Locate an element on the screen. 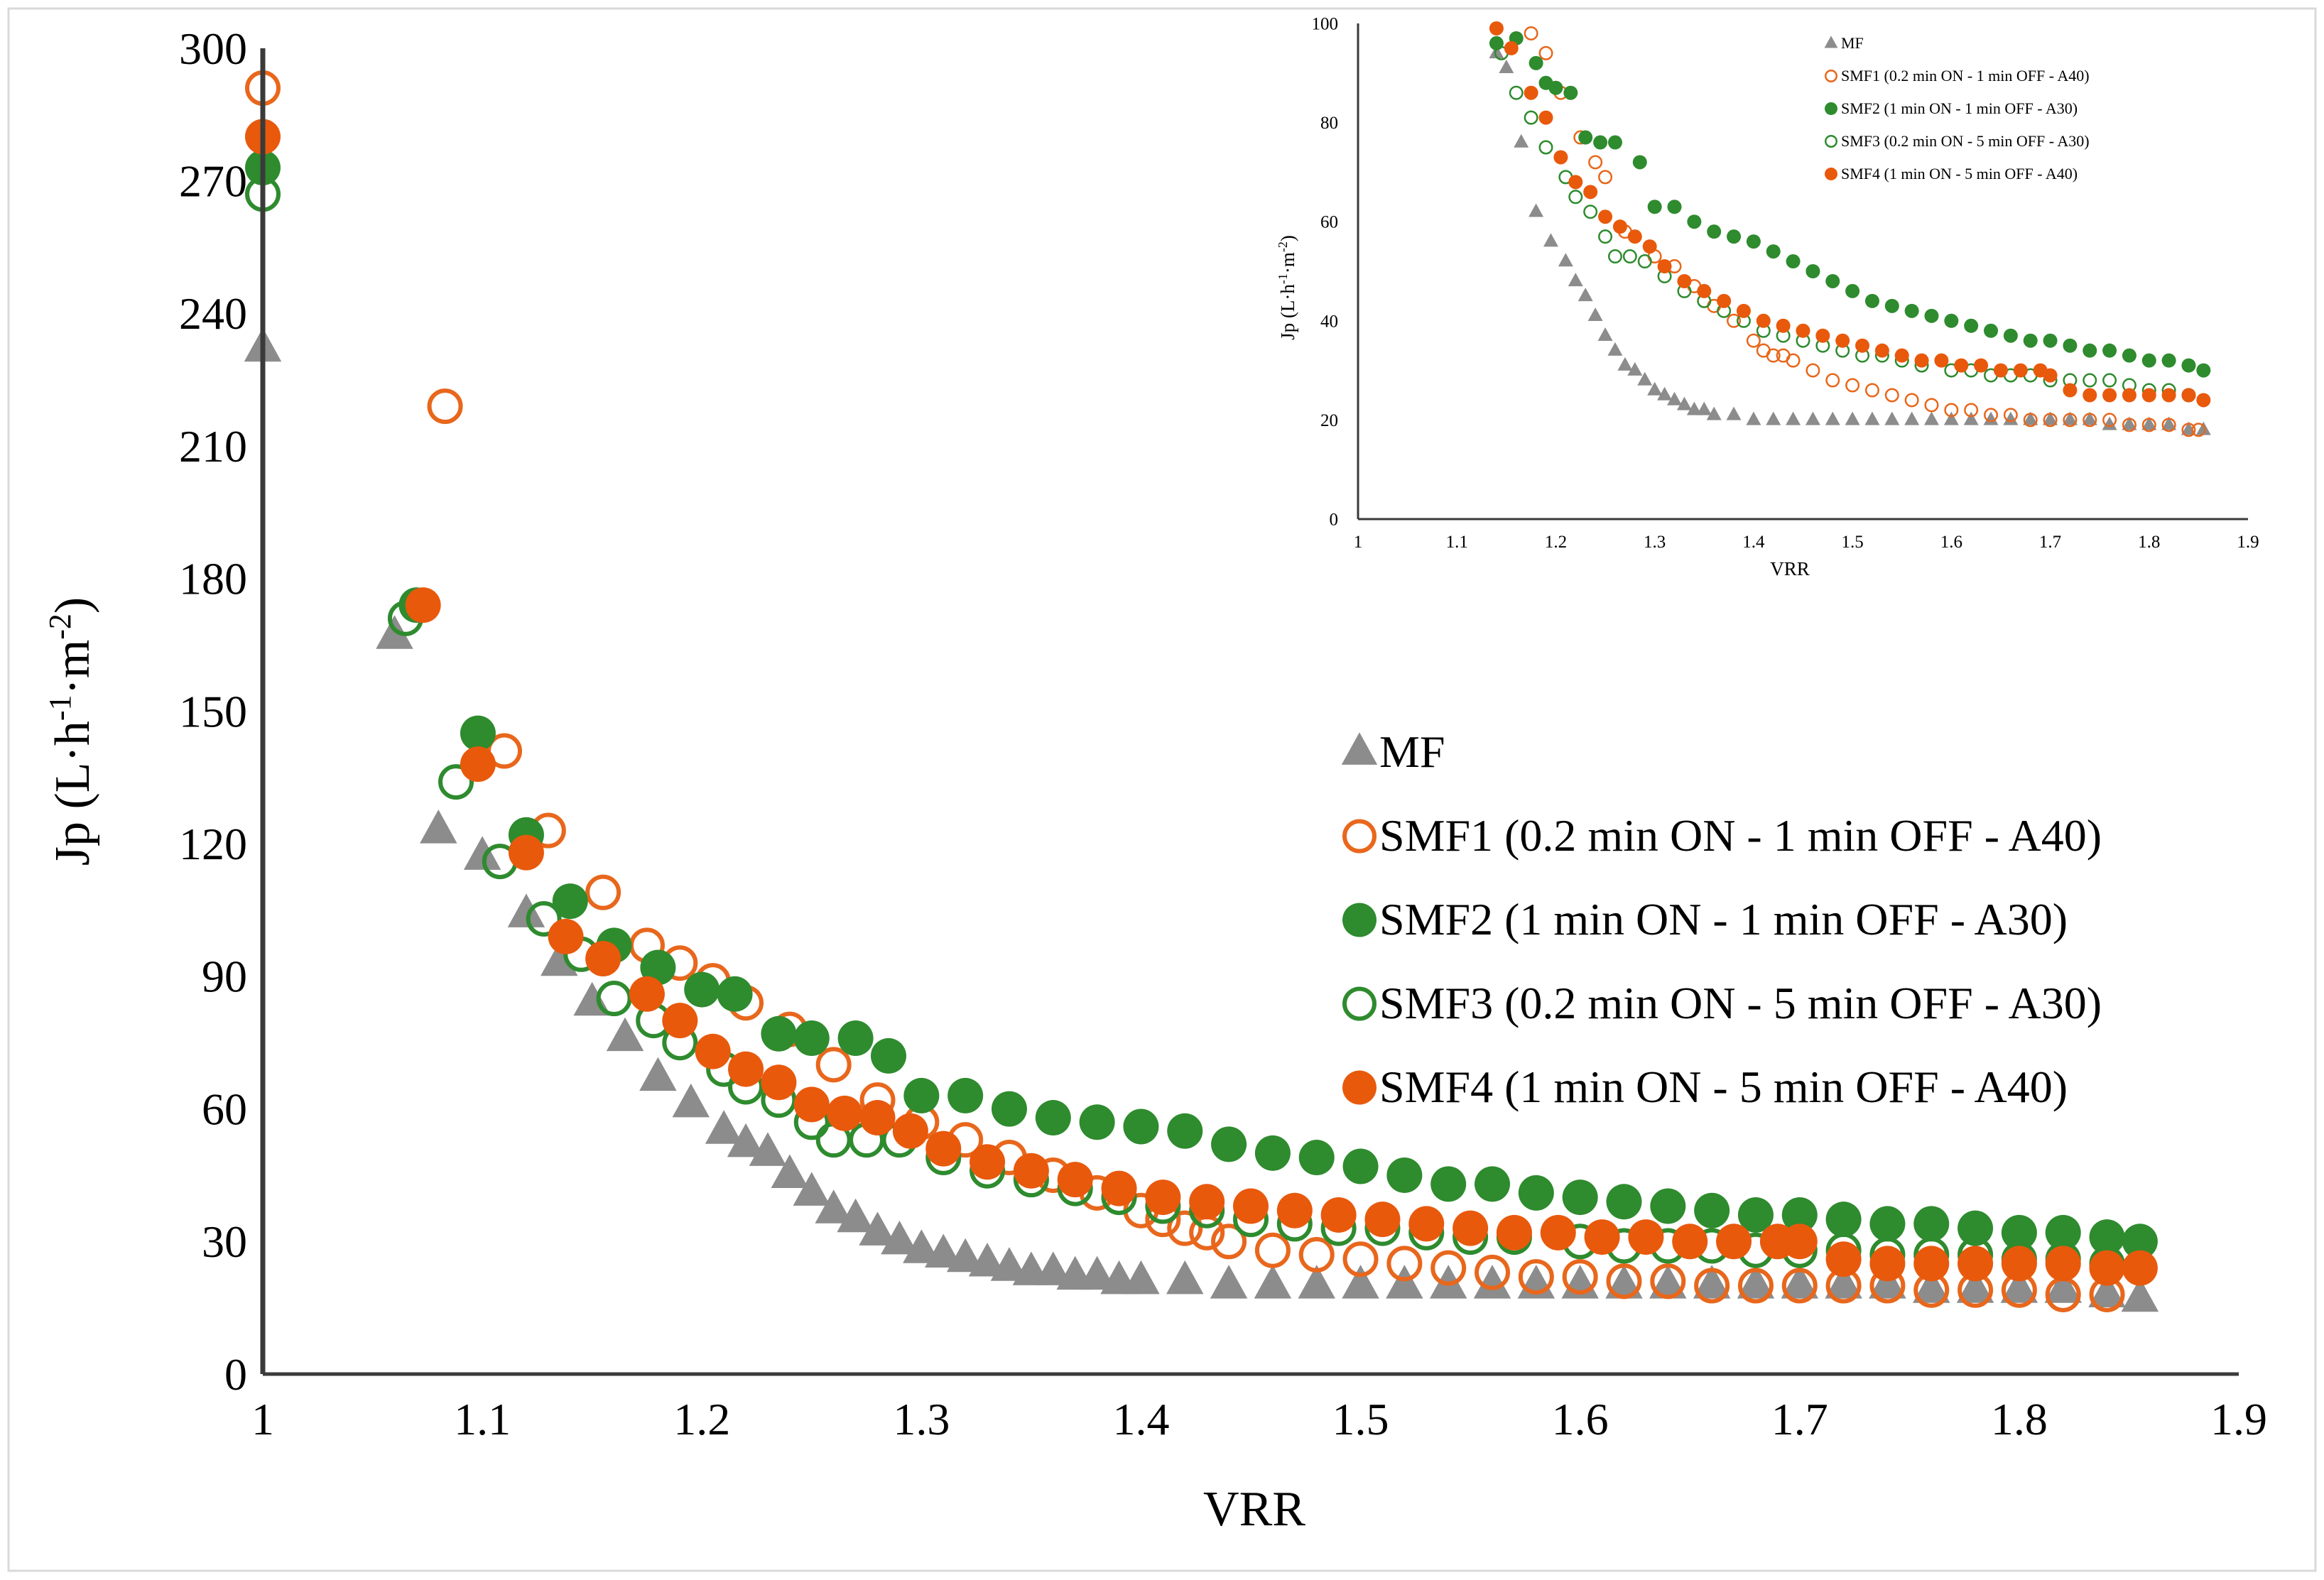 Image resolution: width=2324 pixels, height=1580 pixels. inset-legend-label: SMF1 (0.2 min ON - 1 min OFF - A40) is located at coordinates (1965, 76).